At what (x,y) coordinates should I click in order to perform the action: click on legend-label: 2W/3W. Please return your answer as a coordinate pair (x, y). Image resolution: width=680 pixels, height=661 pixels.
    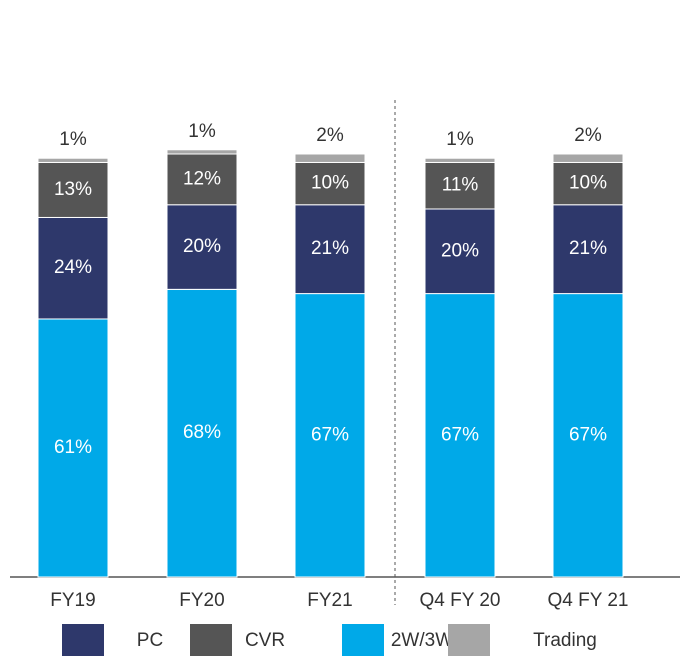
    Looking at the image, I should click on (422, 640).